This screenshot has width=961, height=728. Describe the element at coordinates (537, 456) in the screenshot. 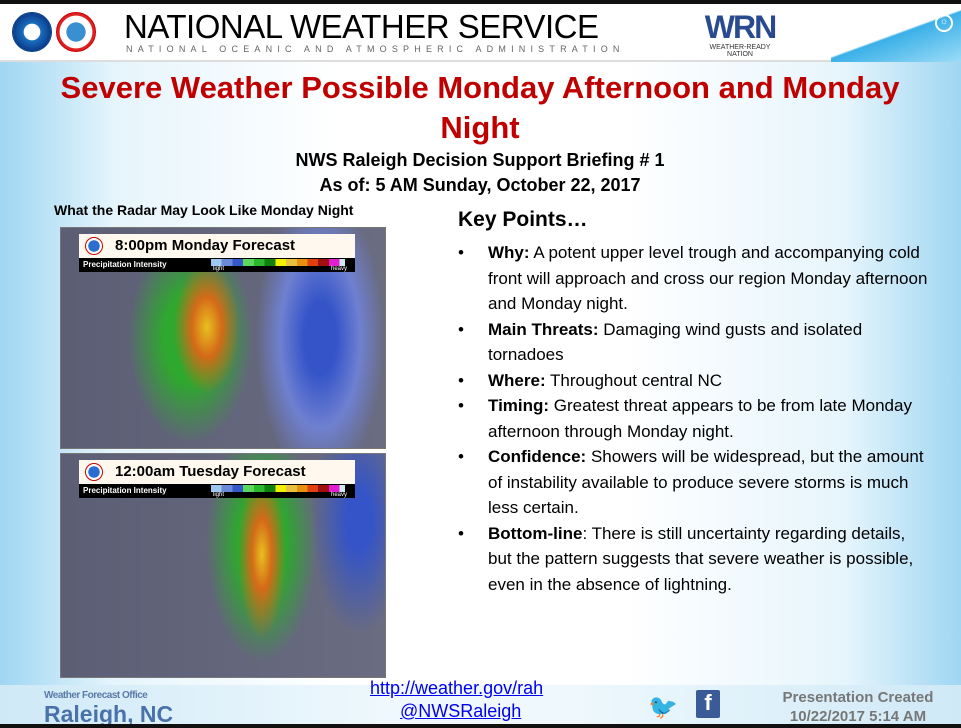

I see `key-point-label: Confidence:` at that location.